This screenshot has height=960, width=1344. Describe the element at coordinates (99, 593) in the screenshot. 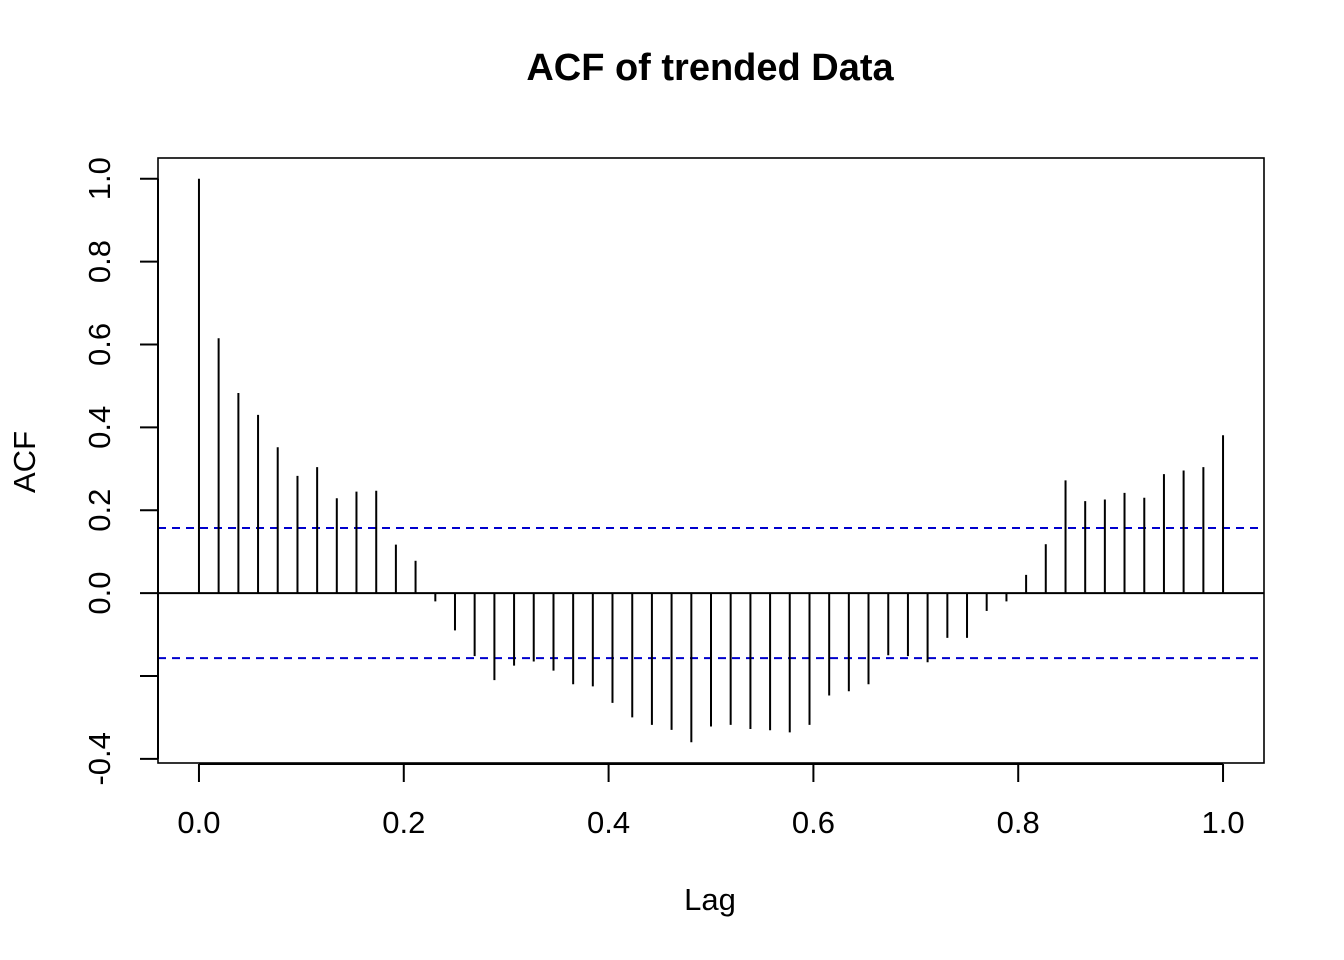

I see `y-tick-label: 0.0` at that location.